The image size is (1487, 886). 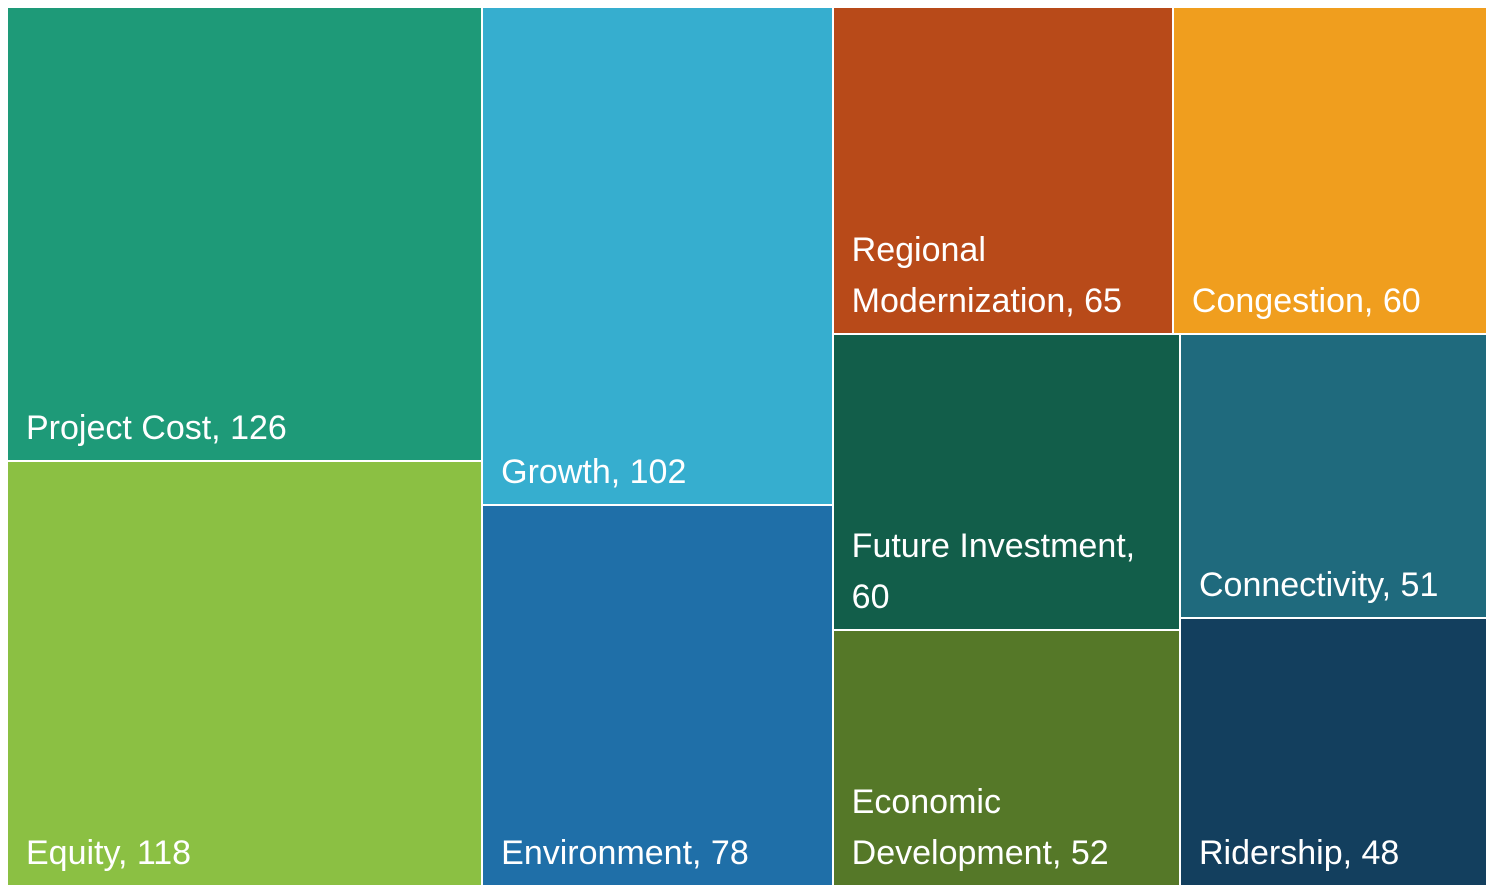 What do you see at coordinates (1299, 852) in the screenshot?
I see `cell-label: Ridership, 48` at bounding box center [1299, 852].